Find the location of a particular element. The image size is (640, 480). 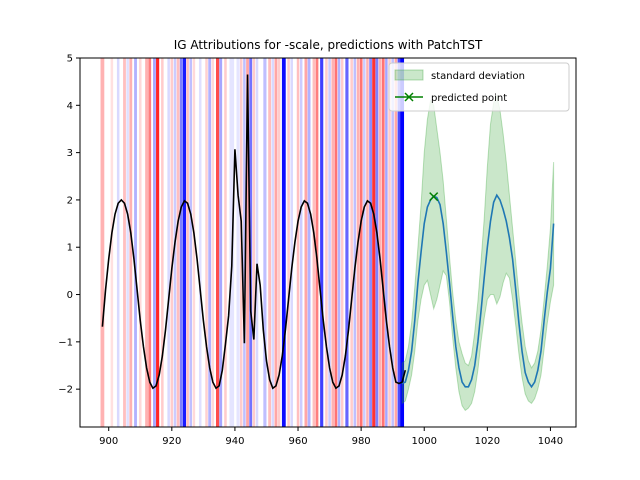

y-tick-label: 5 is located at coordinates (70, 59).